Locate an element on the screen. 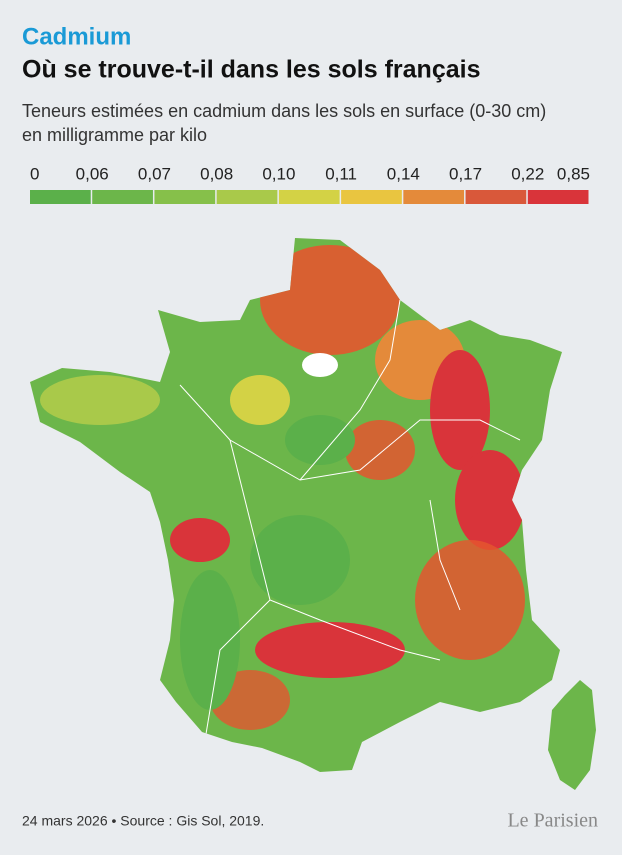  source: 24 mars 2026 • Source : Gis Sol, 2019. is located at coordinates (143, 821).